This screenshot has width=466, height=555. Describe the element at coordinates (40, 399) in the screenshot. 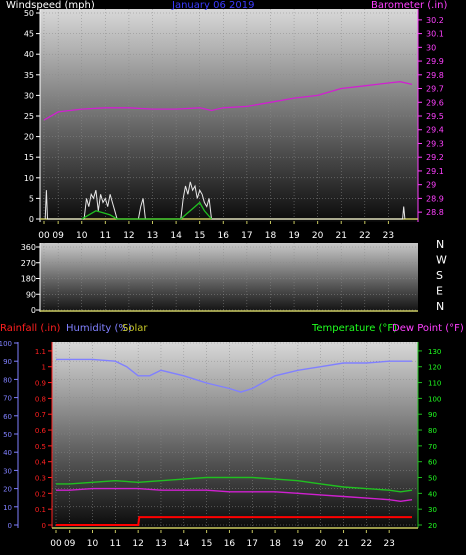

I see `rainfall-y-tick-label: 0.8` at that location.